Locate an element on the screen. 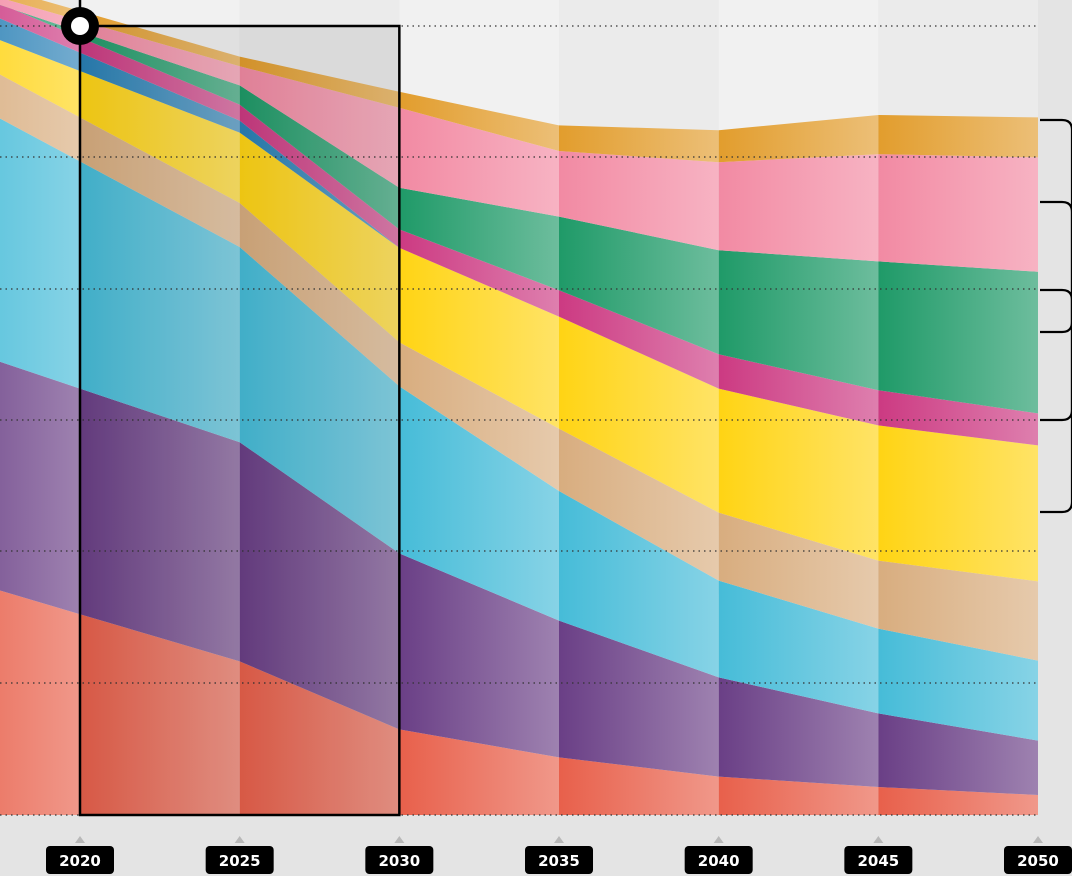 Image resolution: width=1072 pixels, height=876 pixels. x-tick-label: 2040 is located at coordinates (719, 861).